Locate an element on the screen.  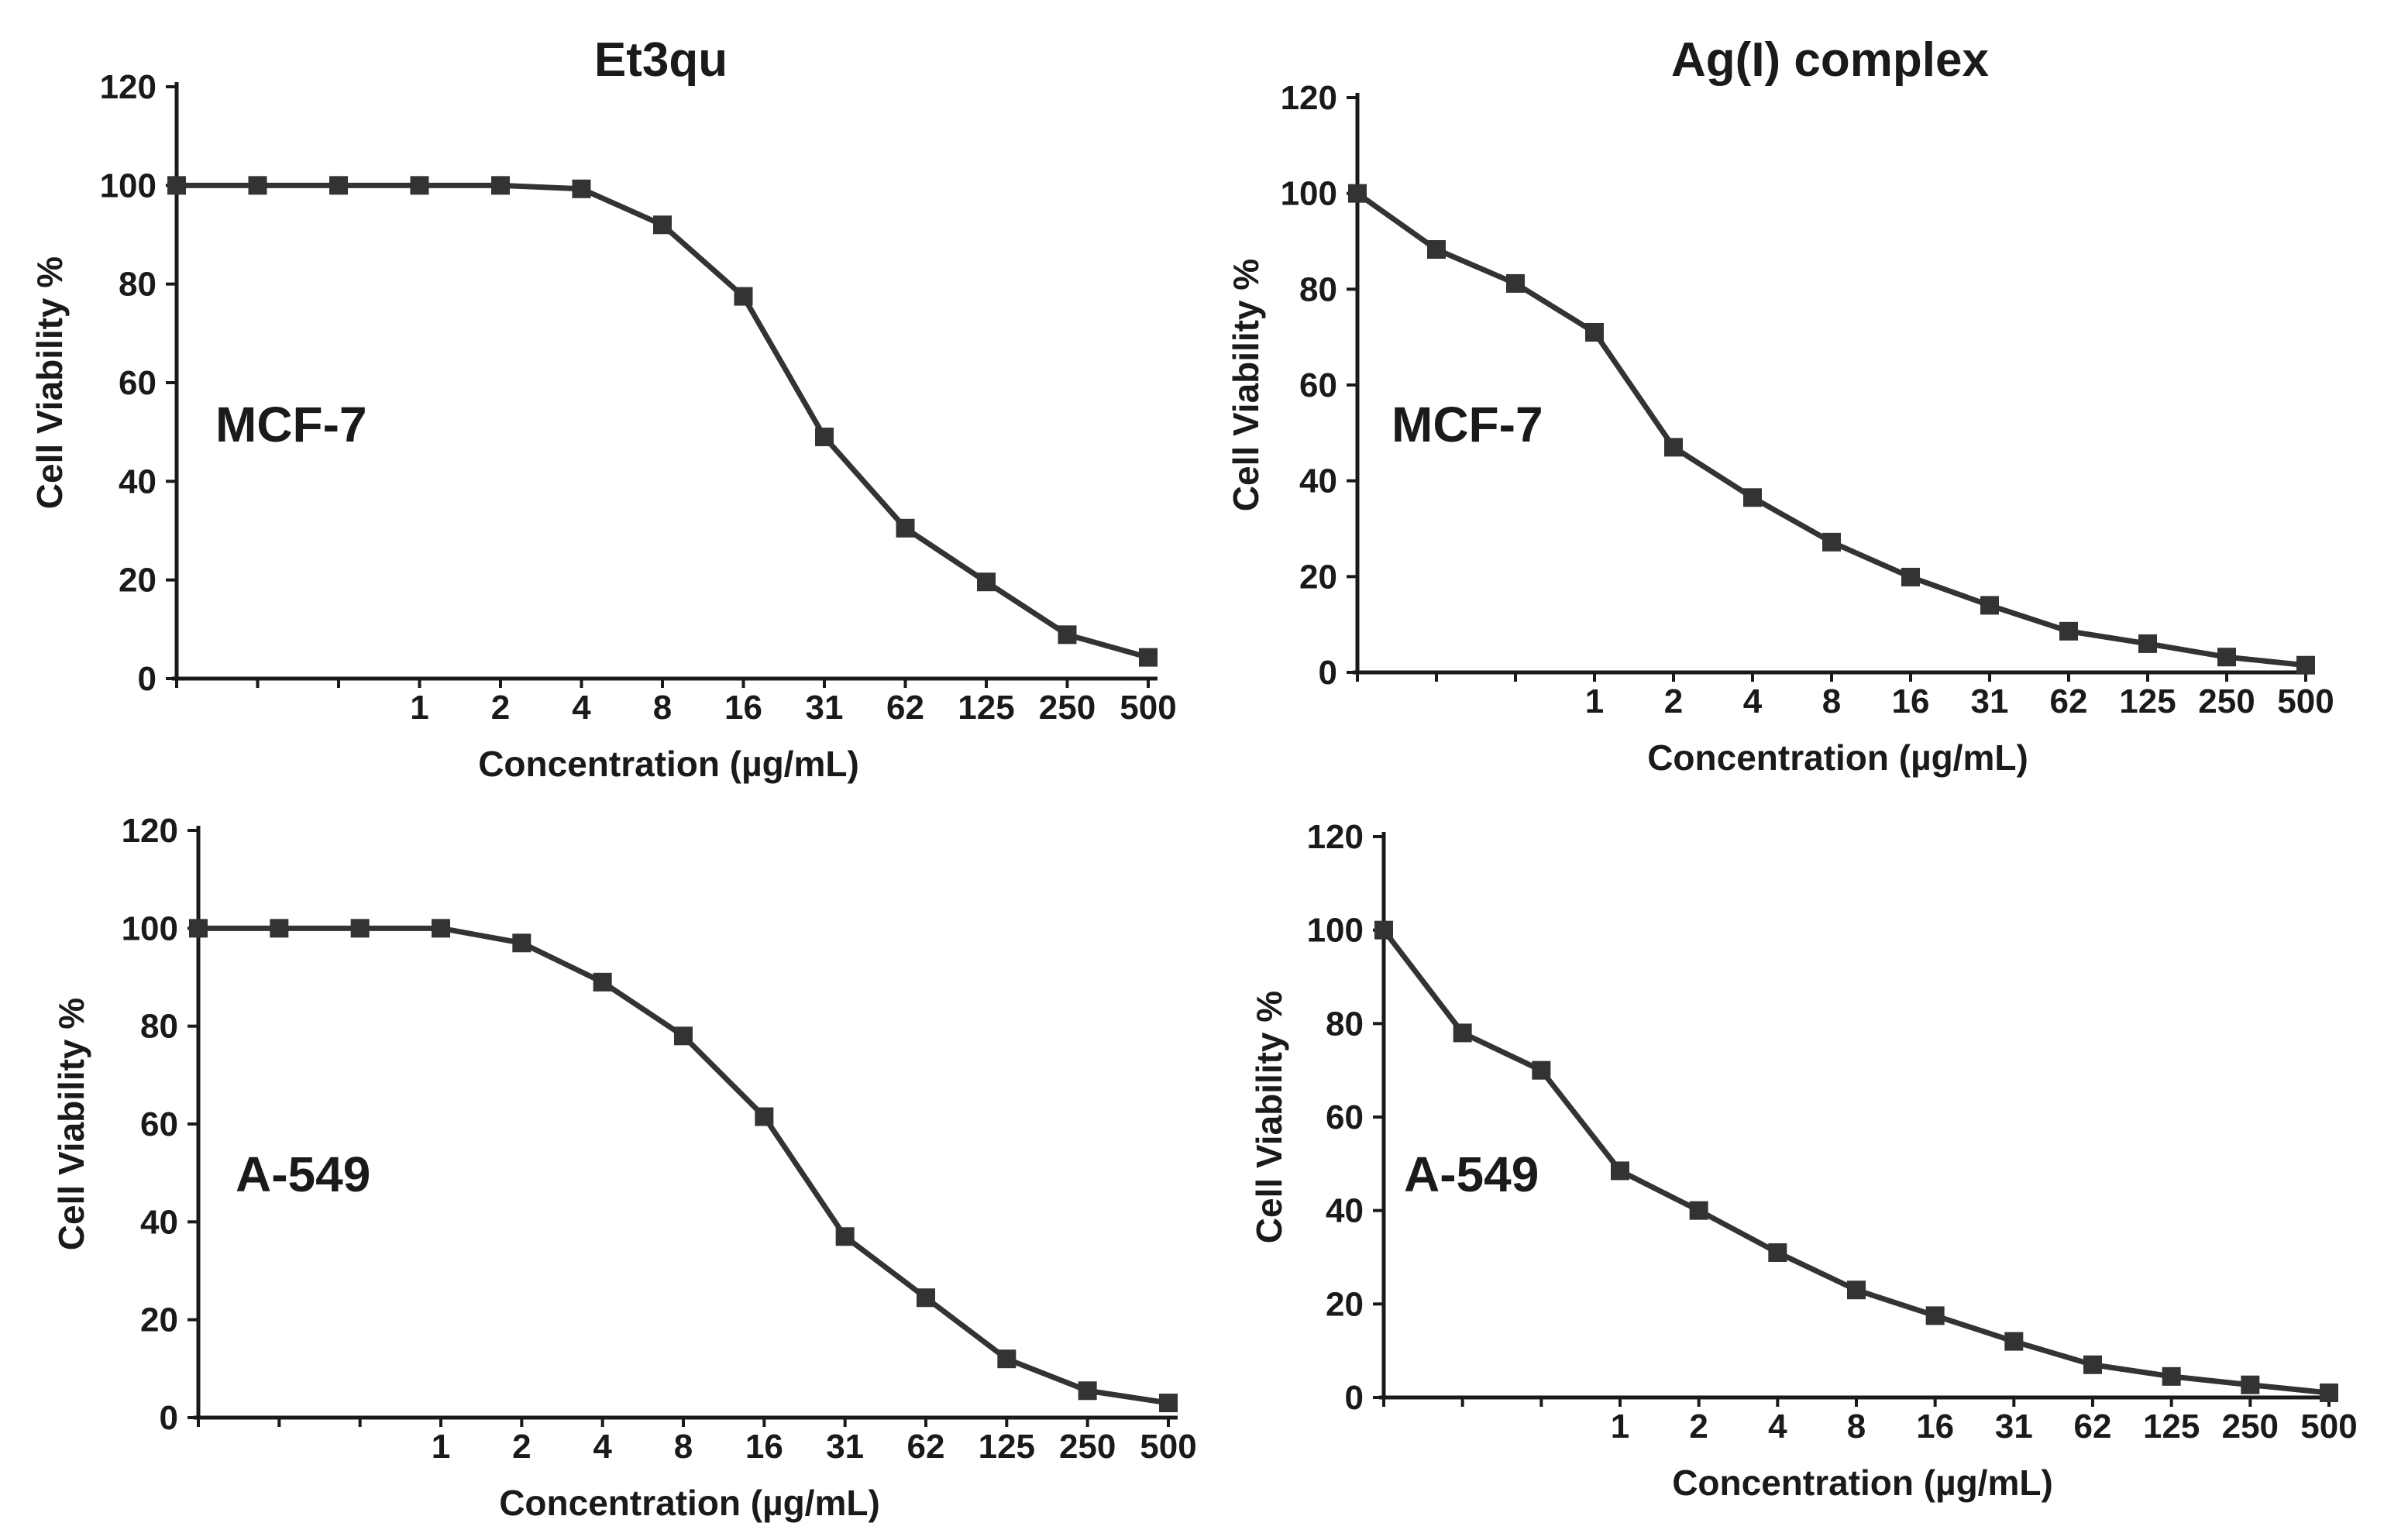
panel-title: Ag(I) complex is located at coordinates (1830, 60).